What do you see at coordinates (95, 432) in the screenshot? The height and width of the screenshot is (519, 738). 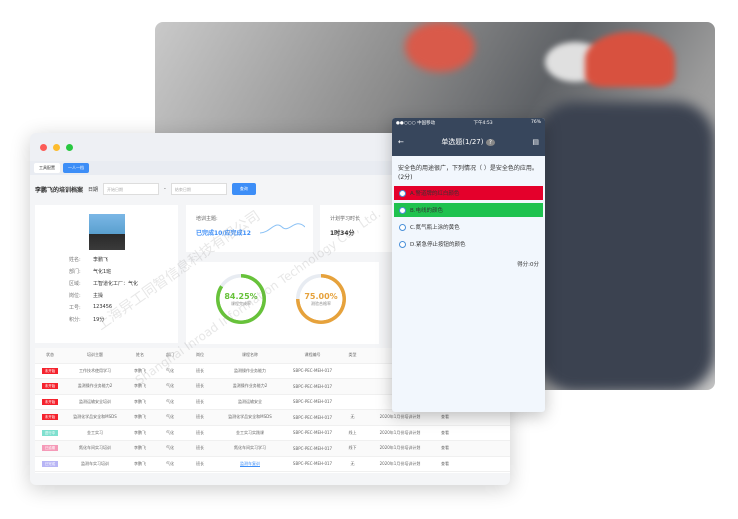 I see `table-cell: 金工实习` at bounding box center [95, 432].